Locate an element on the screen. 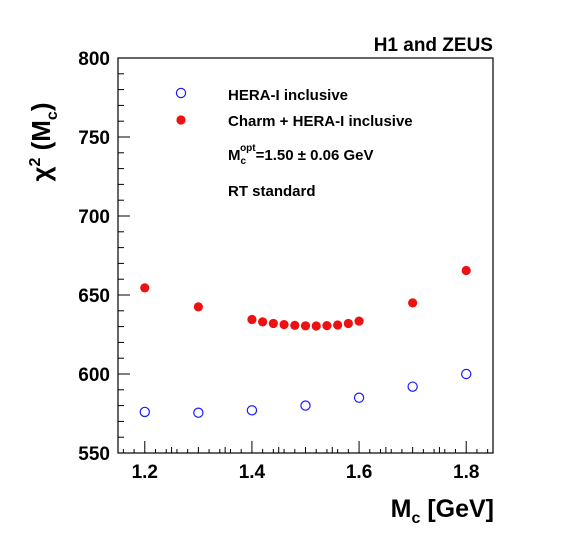 This screenshot has width=567, height=544. x-tick-label: 1.8 is located at coordinates (466, 472).